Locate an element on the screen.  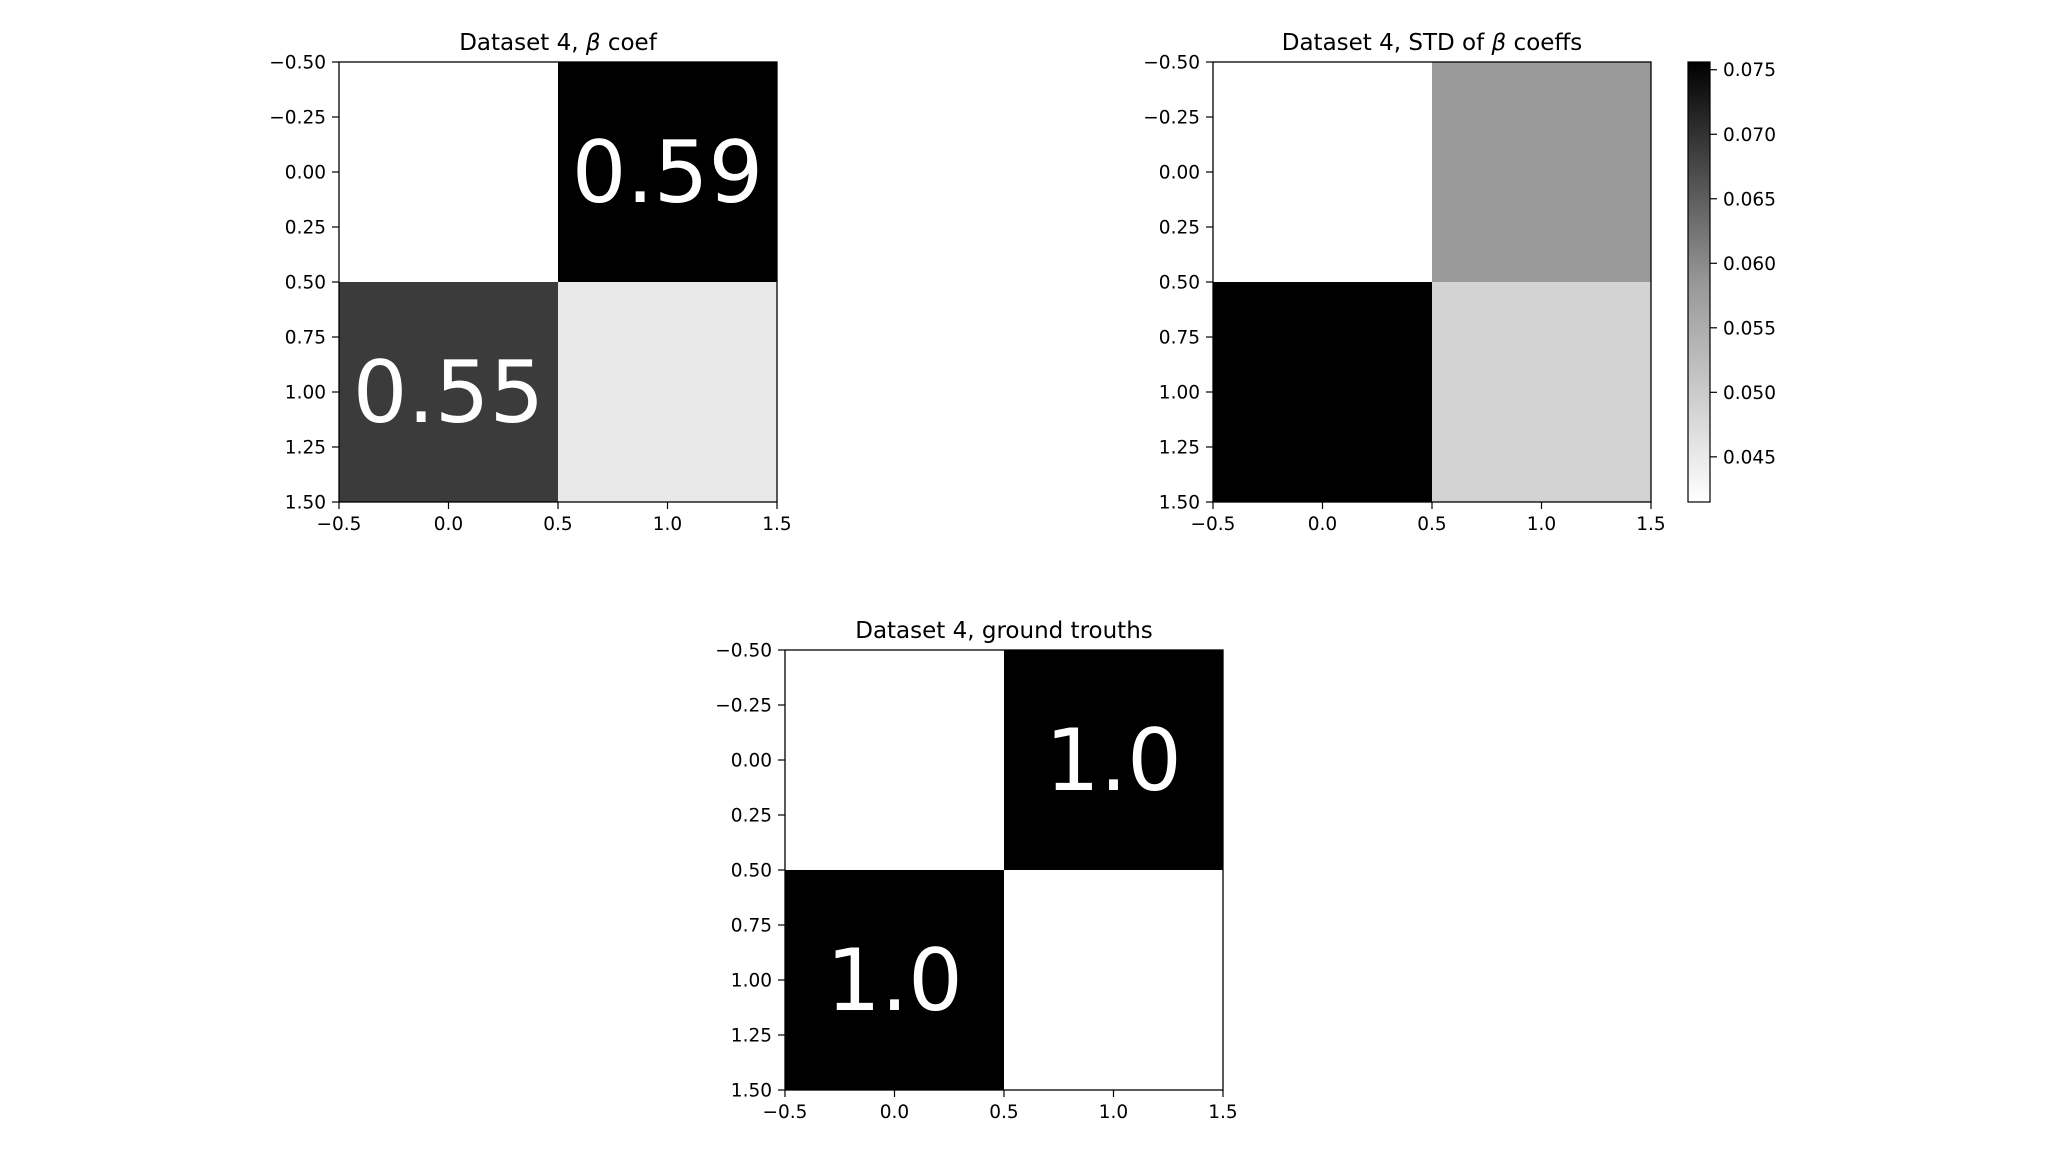
chart-title-prefix: Dataset 4, is located at coordinates (522, 43).